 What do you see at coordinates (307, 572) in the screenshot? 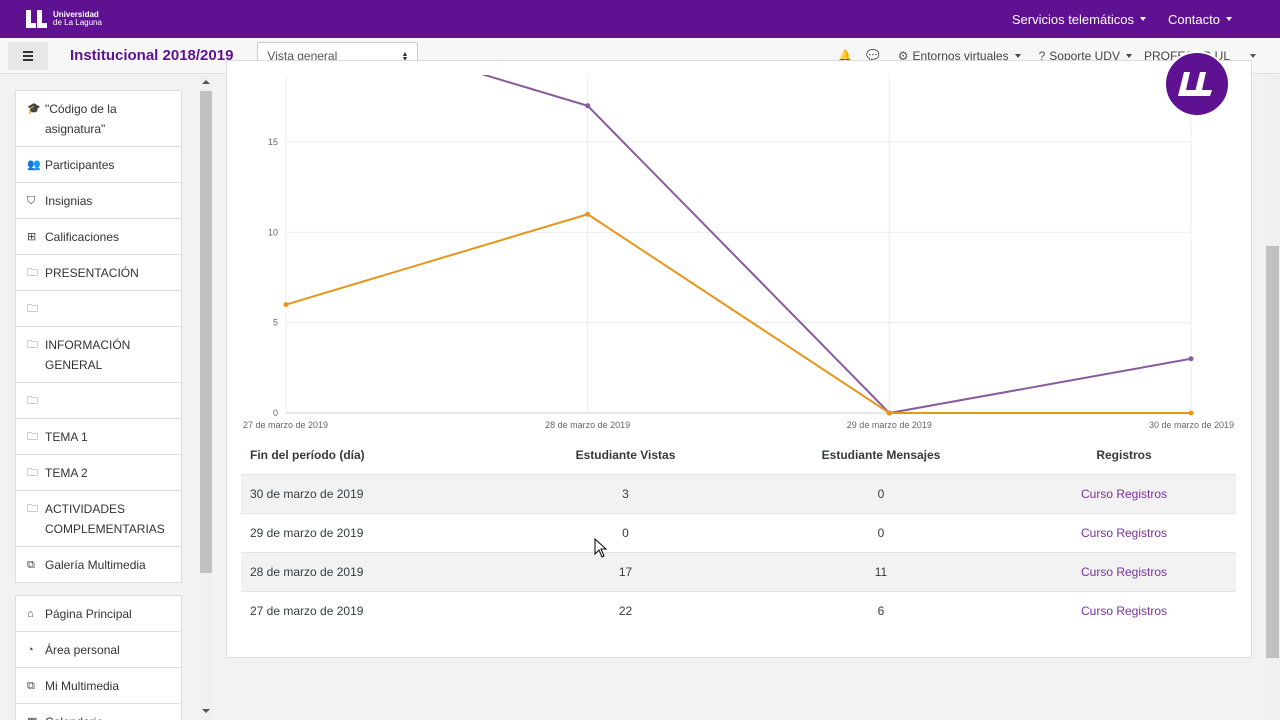
I see `cell-date: 28 de marzo de 2019` at bounding box center [307, 572].